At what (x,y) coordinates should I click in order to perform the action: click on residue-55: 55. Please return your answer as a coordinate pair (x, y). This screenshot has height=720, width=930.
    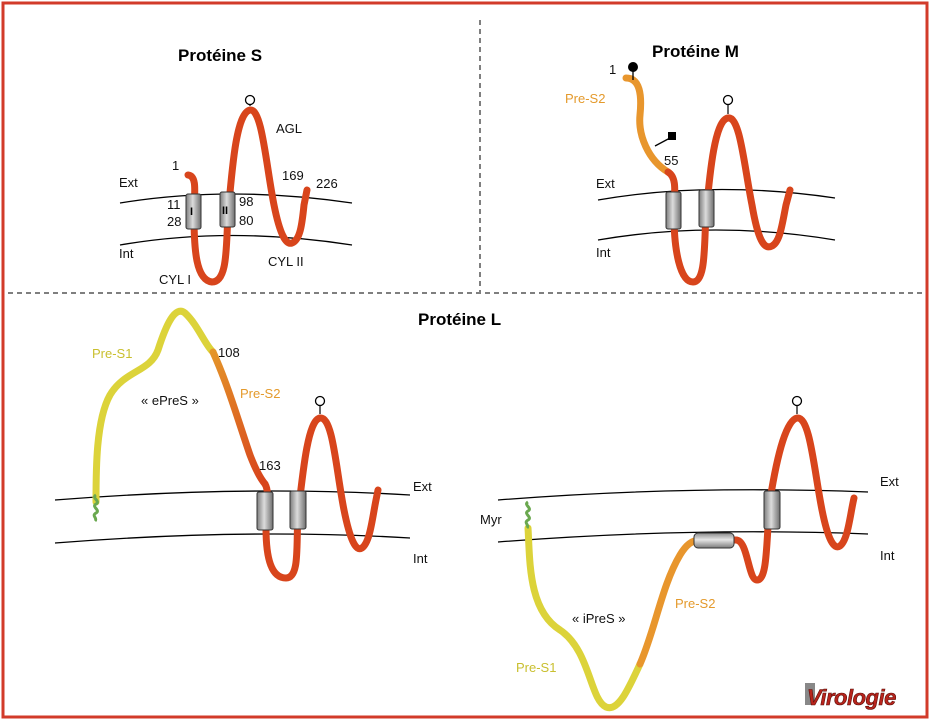
    Looking at the image, I should click on (671, 160).